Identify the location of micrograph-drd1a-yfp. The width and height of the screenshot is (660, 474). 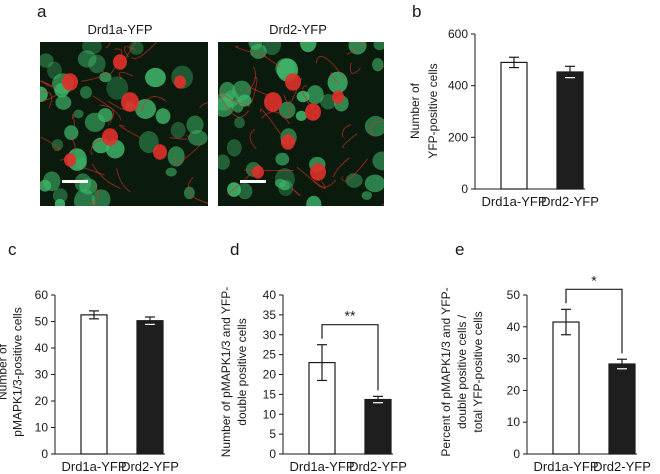
(124, 124).